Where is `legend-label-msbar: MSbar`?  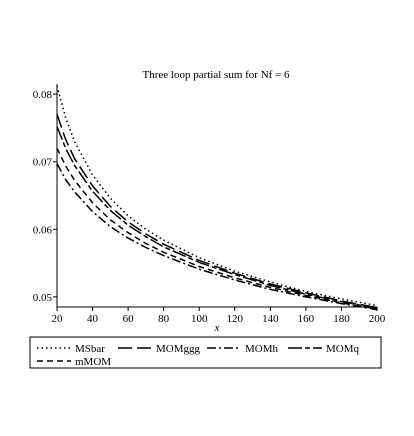
legend-label-msbar: MSbar is located at coordinates (90, 349).